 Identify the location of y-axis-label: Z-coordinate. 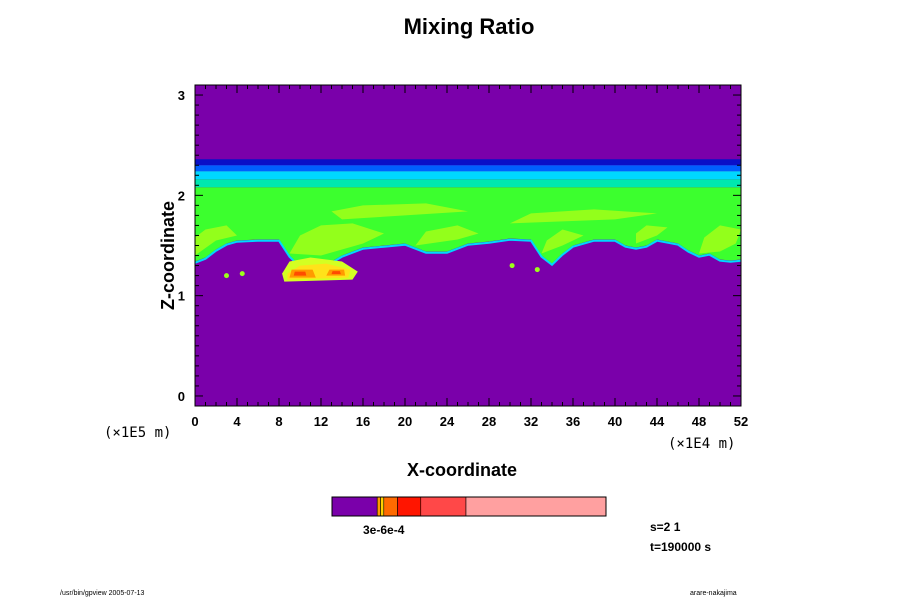
(168, 255).